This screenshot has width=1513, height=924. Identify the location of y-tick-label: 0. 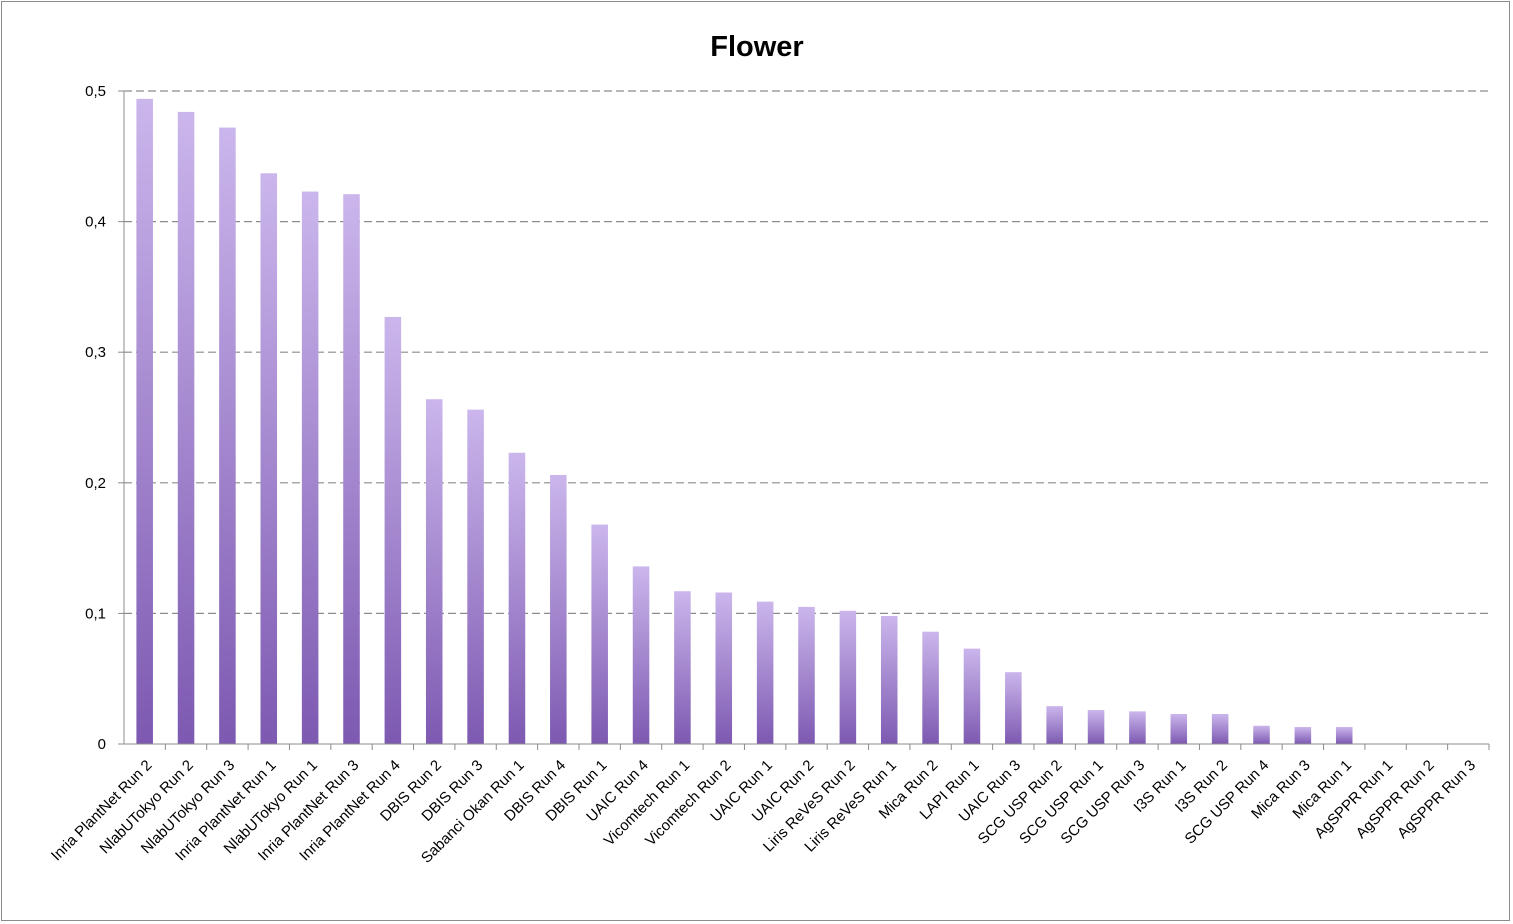
(102, 744).